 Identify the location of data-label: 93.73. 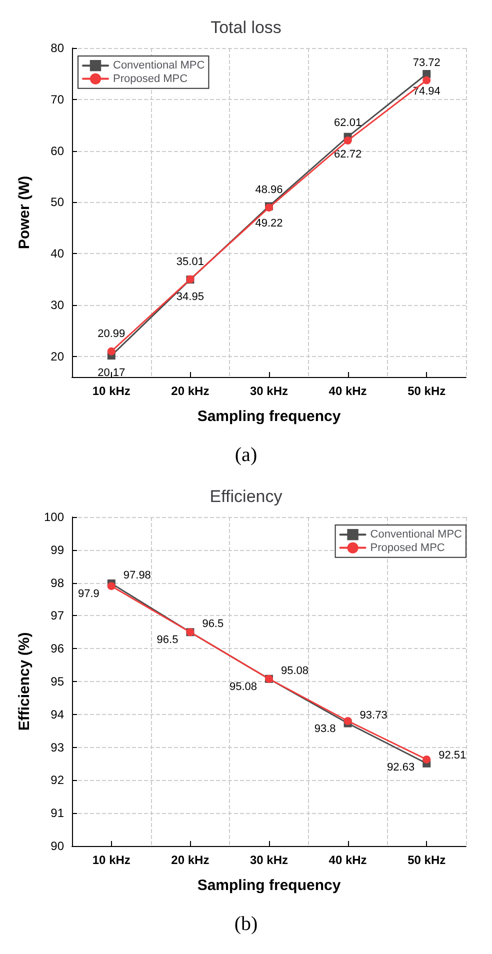
(374, 715).